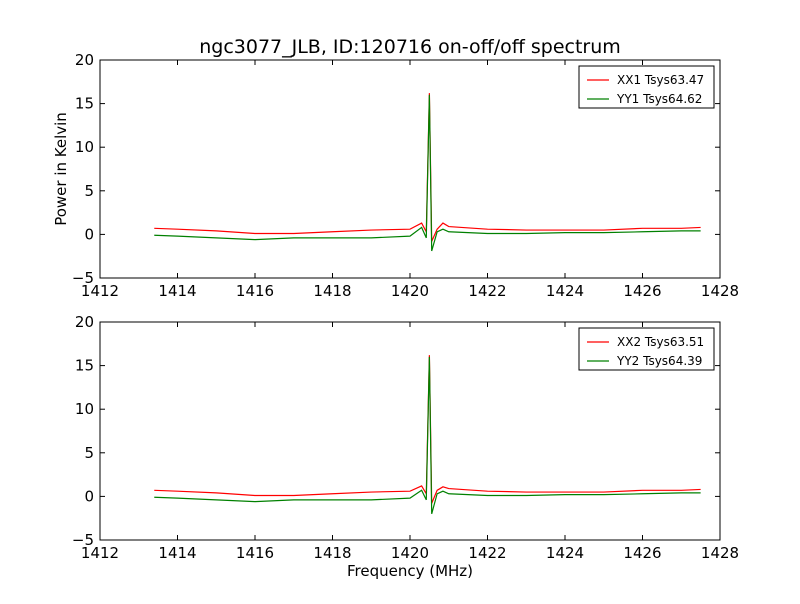 The height and width of the screenshot is (604, 800). I want to click on legend-label-1: XX1 Tsys63.47, so click(660, 80).